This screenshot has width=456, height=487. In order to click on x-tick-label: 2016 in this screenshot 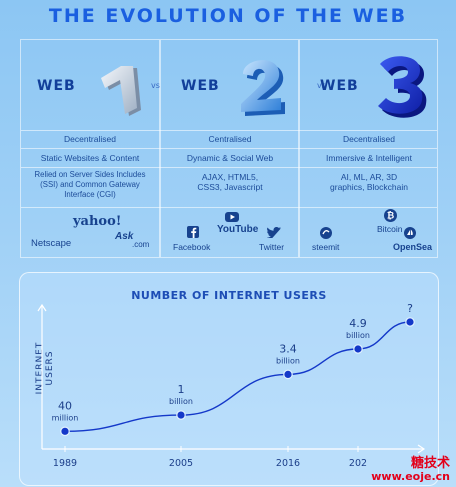, I will do `click(288, 463)`.